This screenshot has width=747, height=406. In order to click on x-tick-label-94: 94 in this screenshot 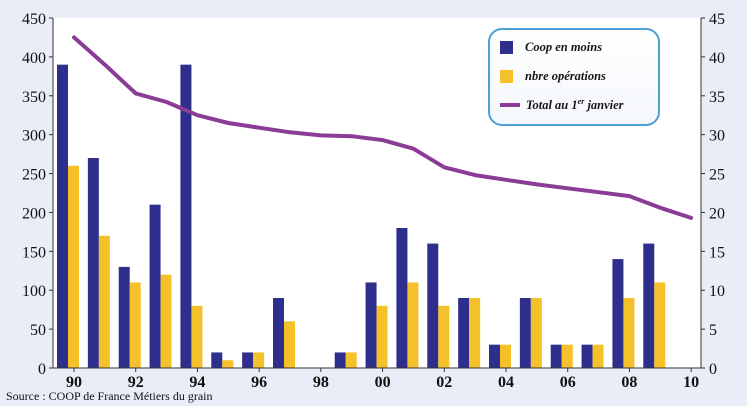, I will do `click(197, 382)`.